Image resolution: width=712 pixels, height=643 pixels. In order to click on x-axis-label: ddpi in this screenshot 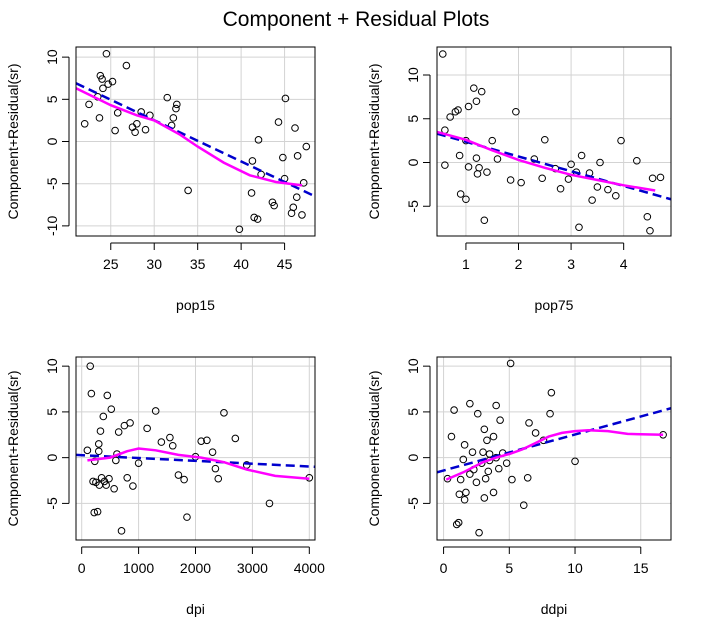, I will do `click(554, 609)`.